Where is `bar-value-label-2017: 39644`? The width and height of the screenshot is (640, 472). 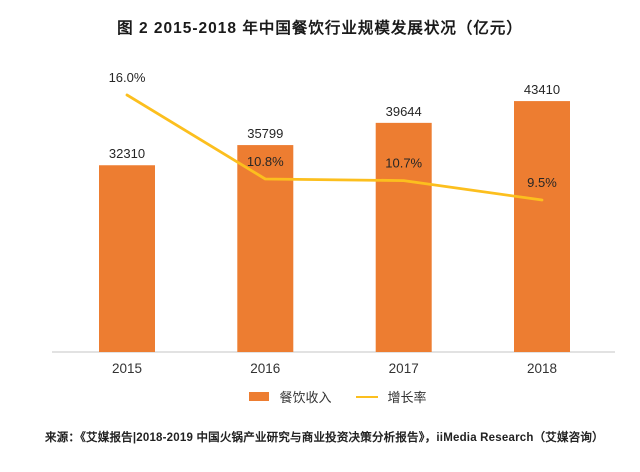 bar-value-label-2017: 39644 is located at coordinates (404, 111).